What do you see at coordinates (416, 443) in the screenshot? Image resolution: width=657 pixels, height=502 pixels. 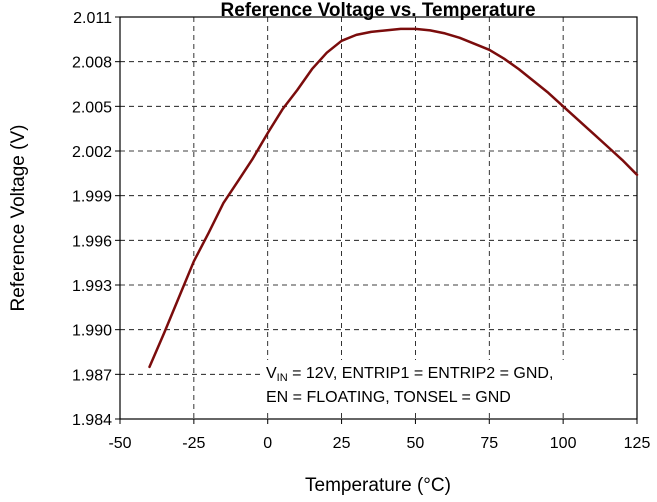 I see `x-tick-label: 50` at bounding box center [416, 443].